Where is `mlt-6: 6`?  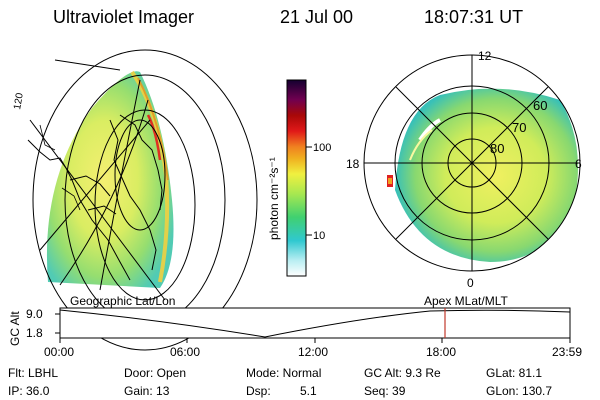
mlt-6: 6 is located at coordinates (578, 164).